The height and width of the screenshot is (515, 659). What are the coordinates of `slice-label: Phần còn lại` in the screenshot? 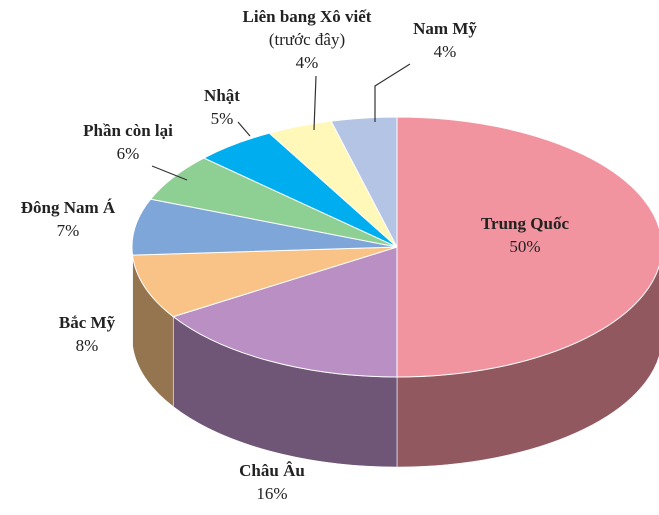 It's located at (128, 130).